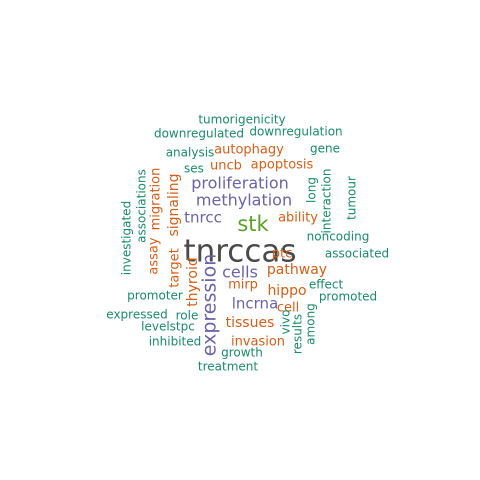 The width and height of the screenshot is (480, 480). I want to click on cloud-word: assay, so click(154, 255).